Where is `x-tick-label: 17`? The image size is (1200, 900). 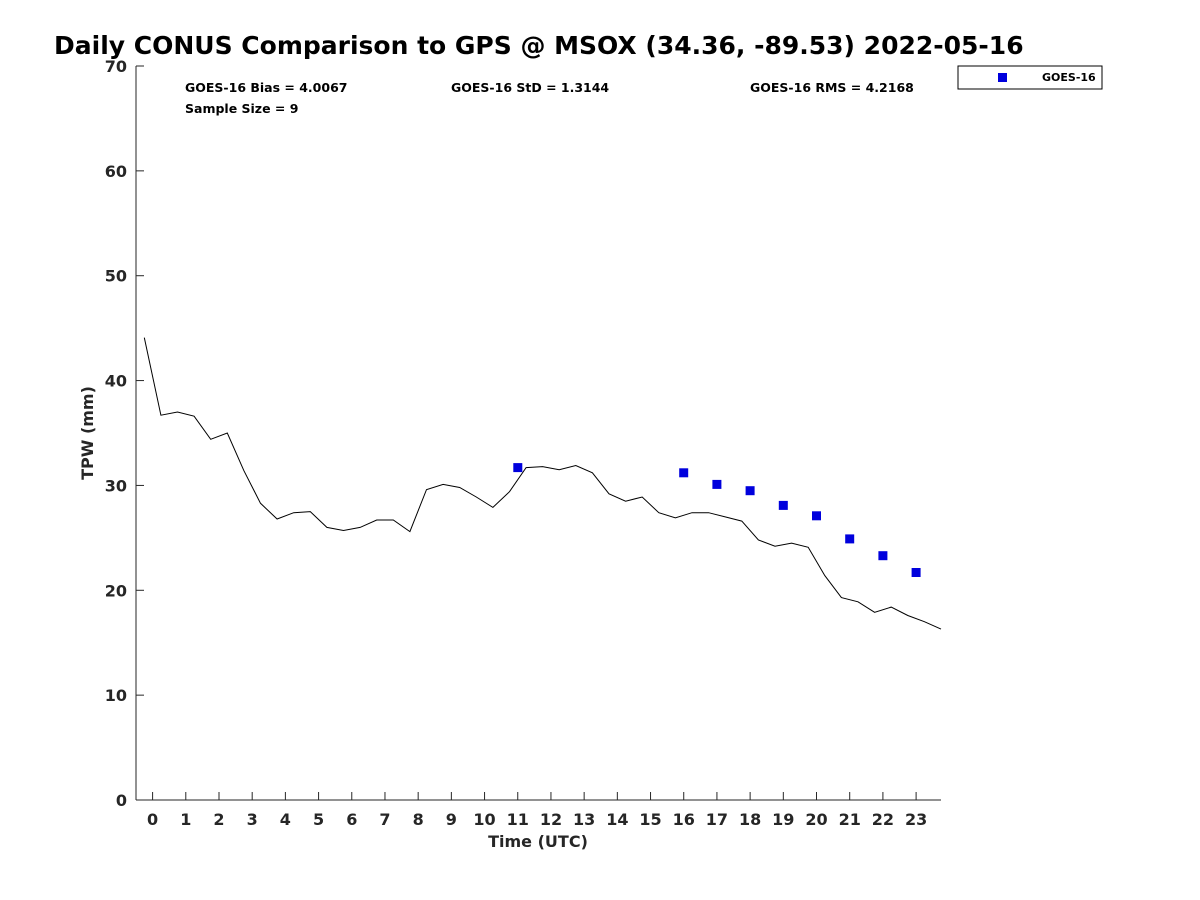
x-tick-label: 17 is located at coordinates (717, 819).